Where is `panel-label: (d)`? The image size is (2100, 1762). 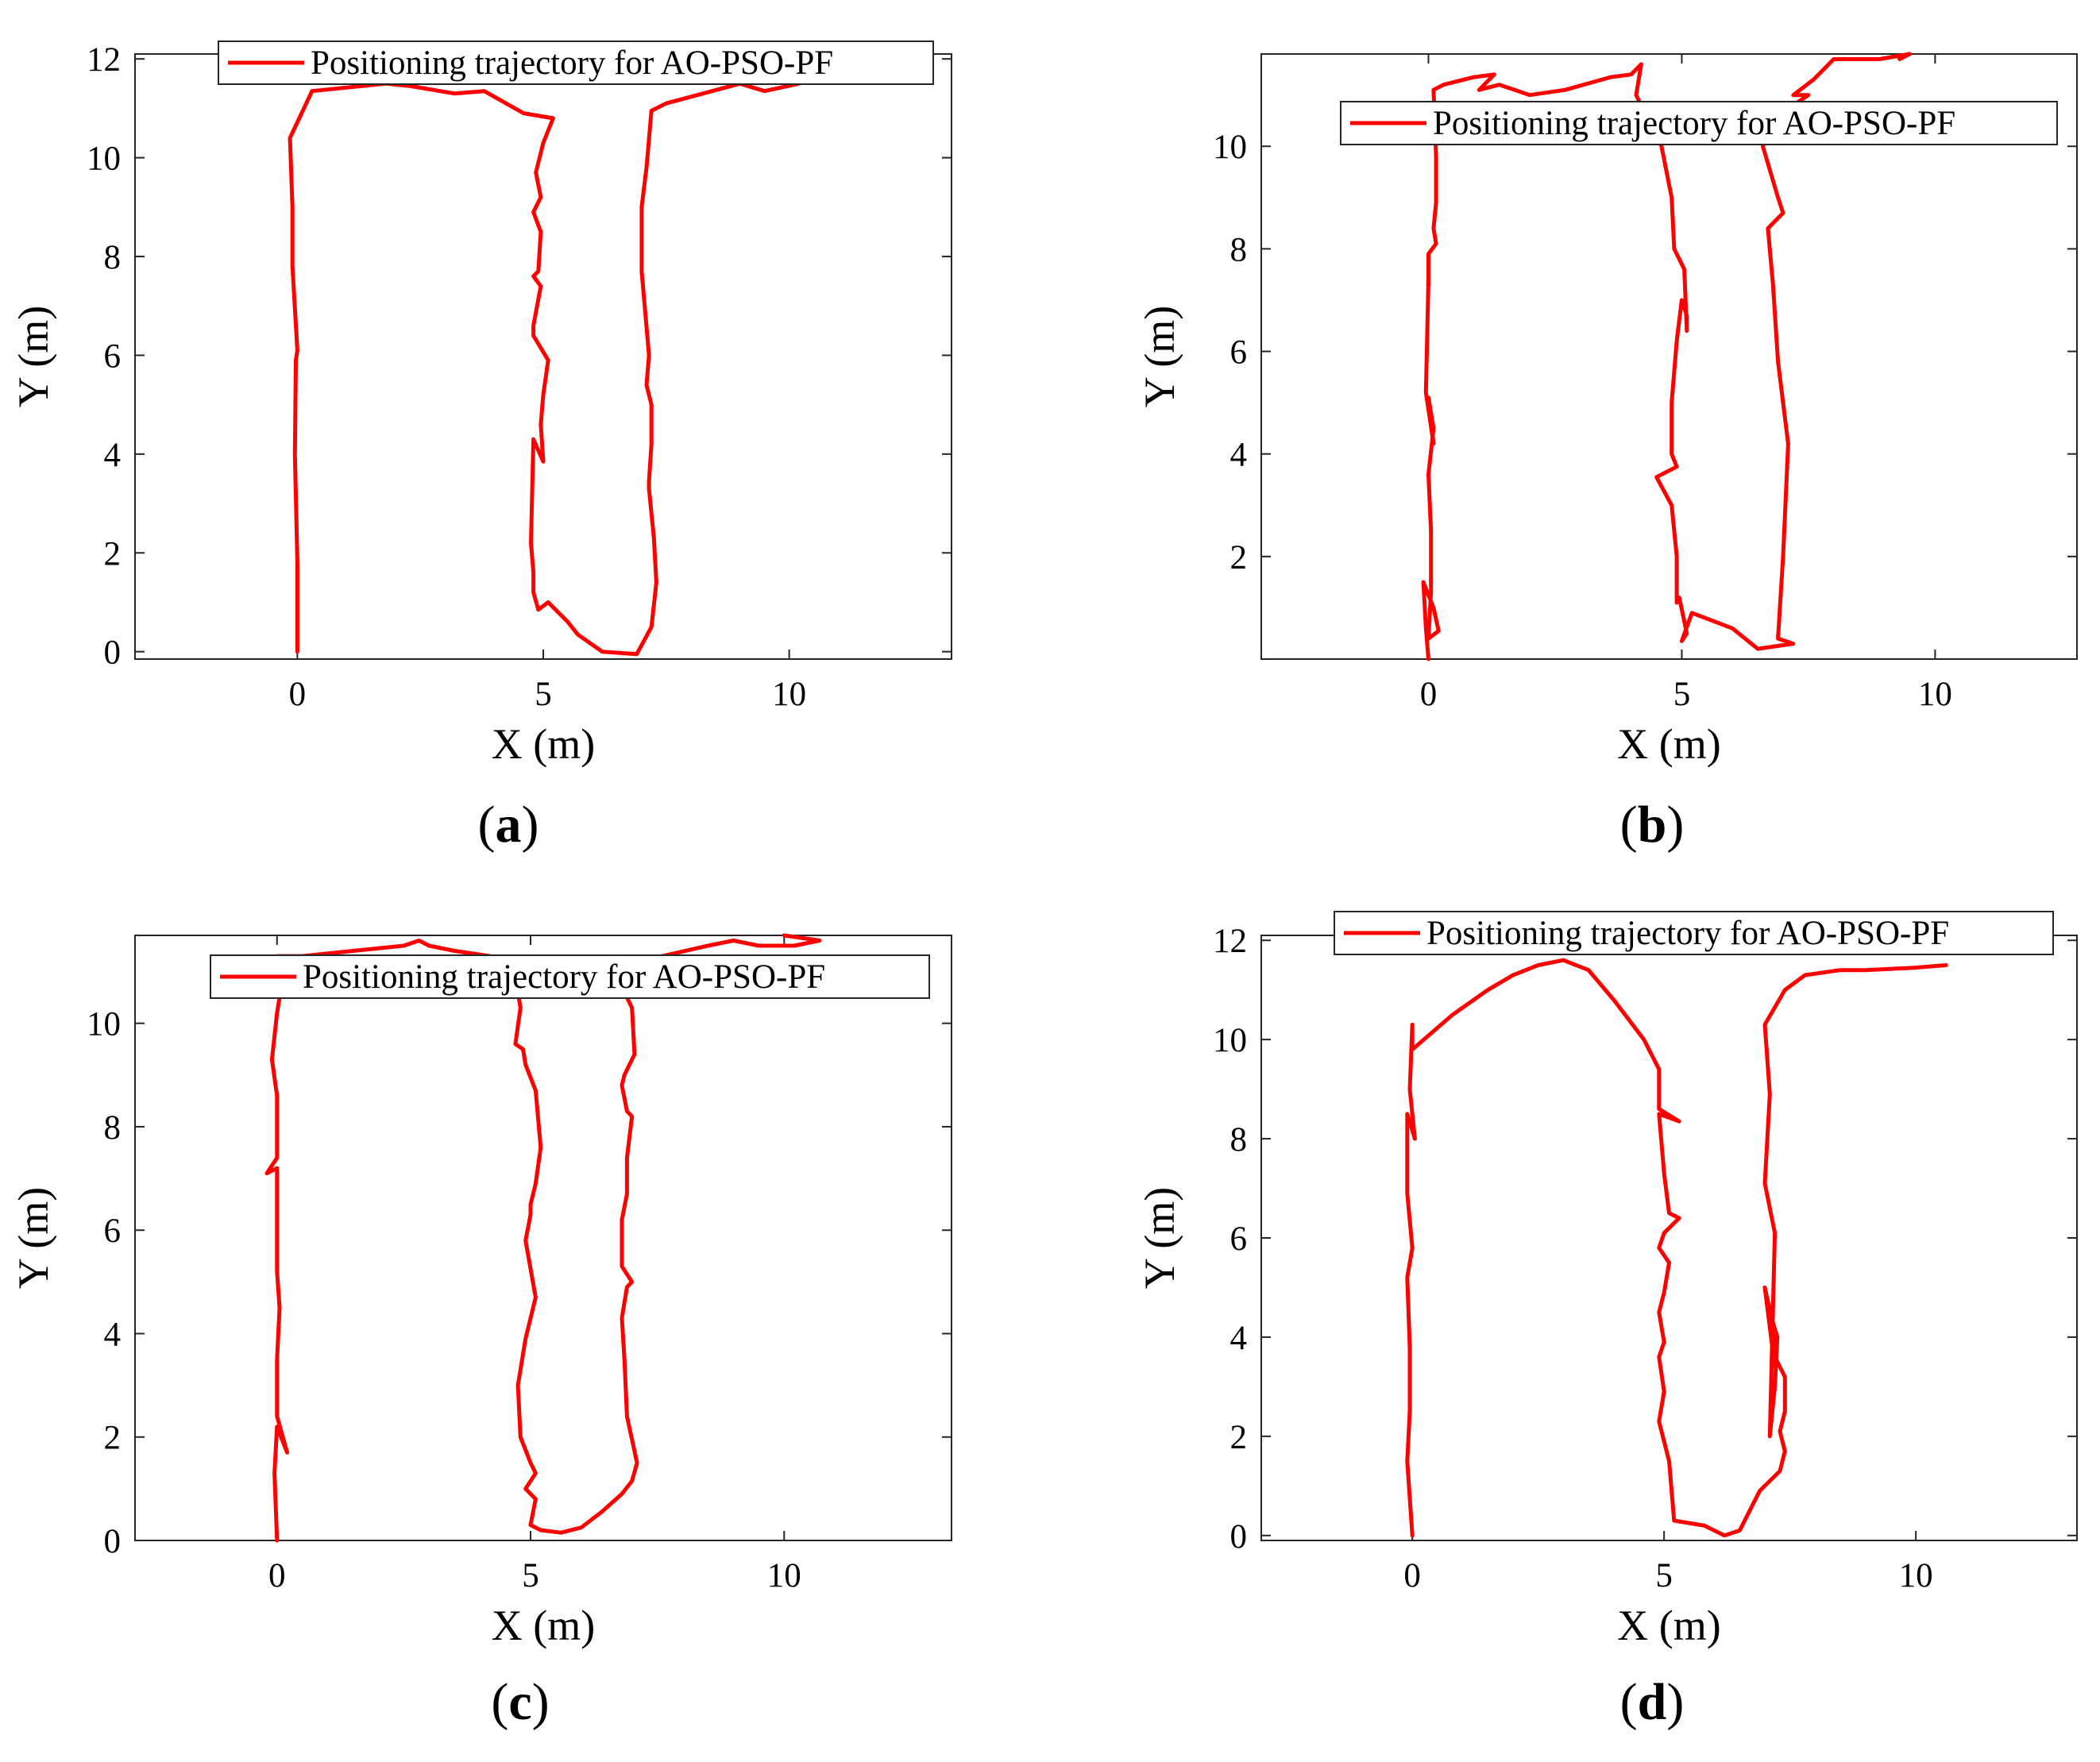 panel-label: (d) is located at coordinates (1652, 1702).